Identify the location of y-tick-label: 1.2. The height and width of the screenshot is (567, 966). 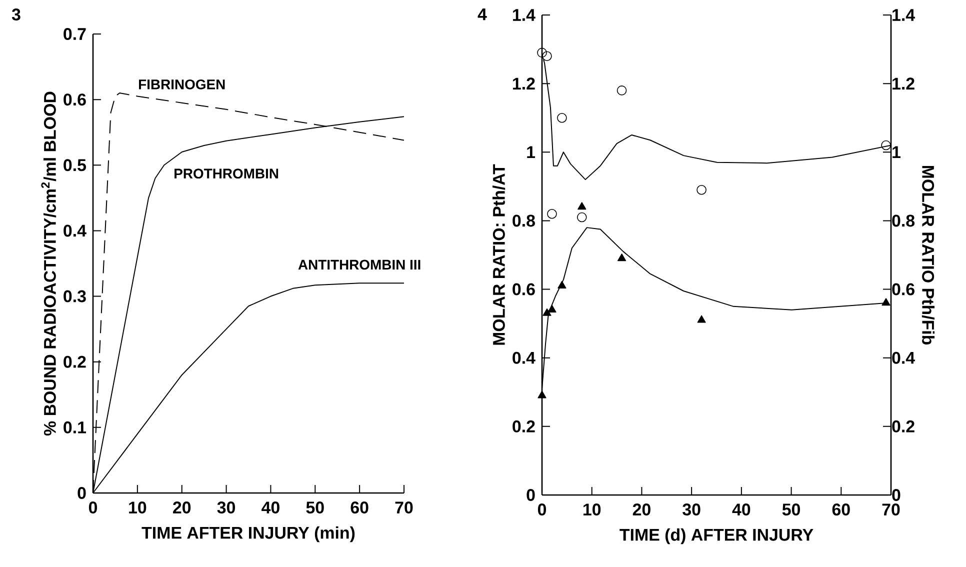
(524, 84).